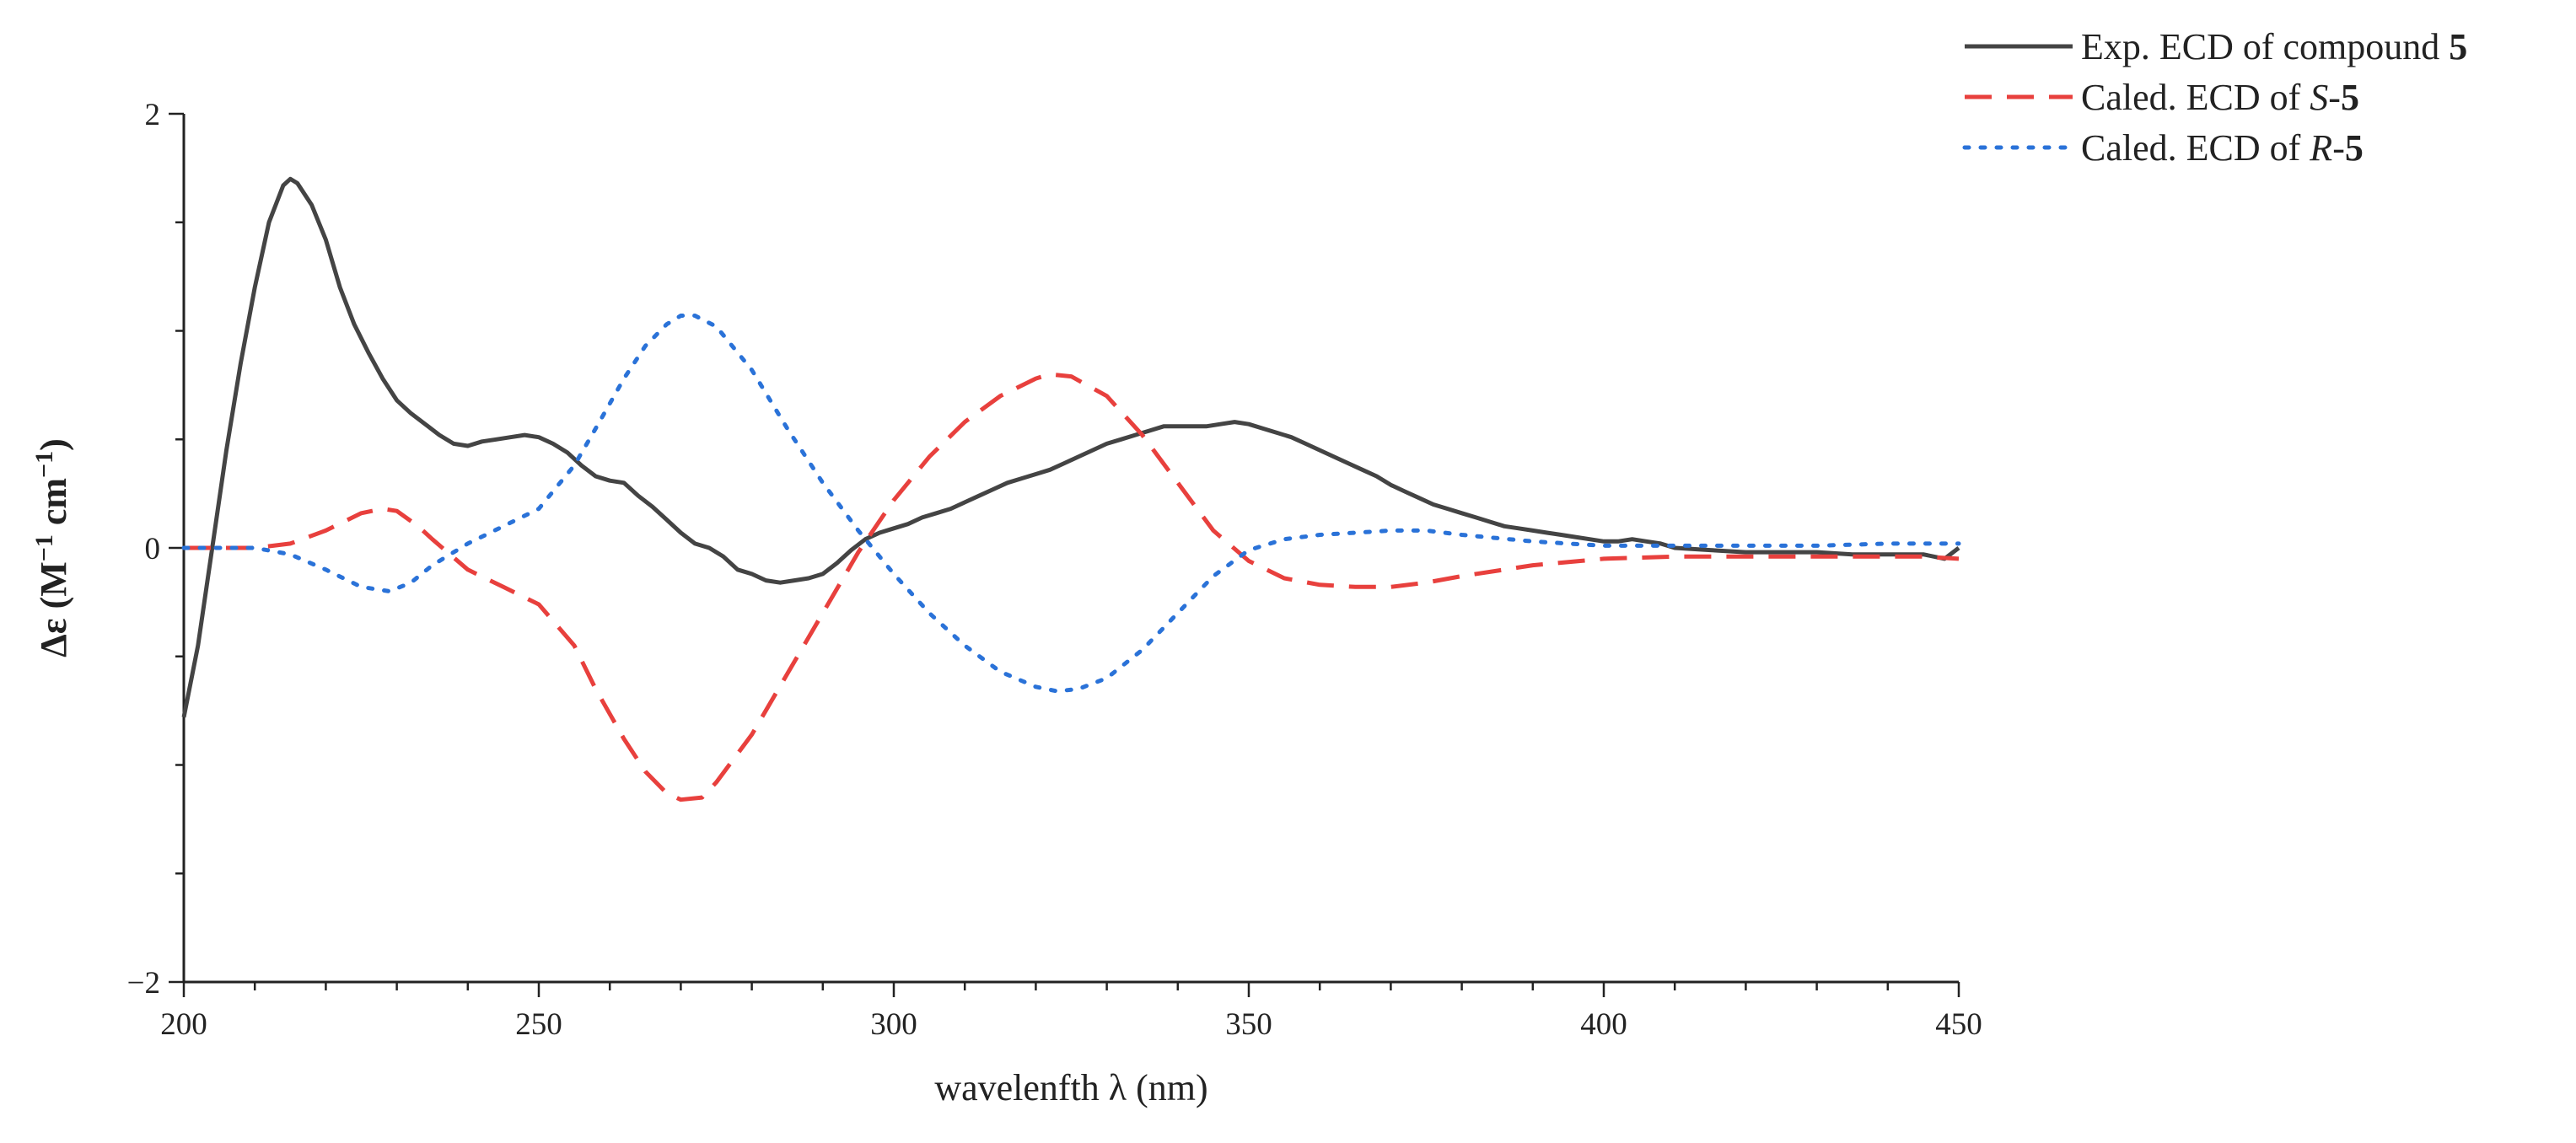 This screenshot has height=1143, width=2576. I want to click on legend-label-2: Caled. ECD of S-5, so click(2220, 98).